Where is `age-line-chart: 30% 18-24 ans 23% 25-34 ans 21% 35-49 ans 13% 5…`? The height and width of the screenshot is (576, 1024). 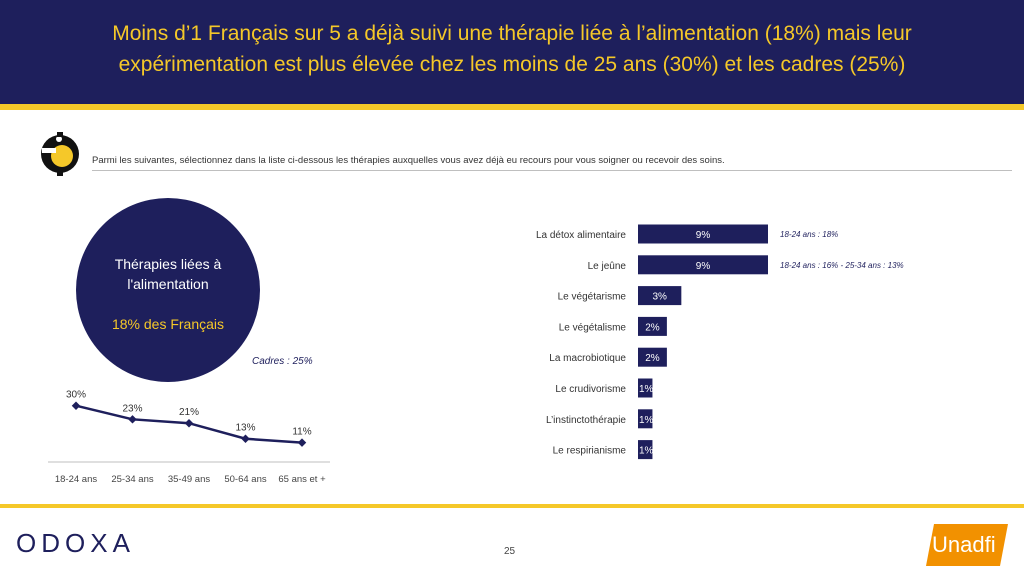 age-line-chart: 30% 18-24 ans 23% 25-34 ans 21% 35-49 ans 13% 5… is located at coordinates (189, 437).